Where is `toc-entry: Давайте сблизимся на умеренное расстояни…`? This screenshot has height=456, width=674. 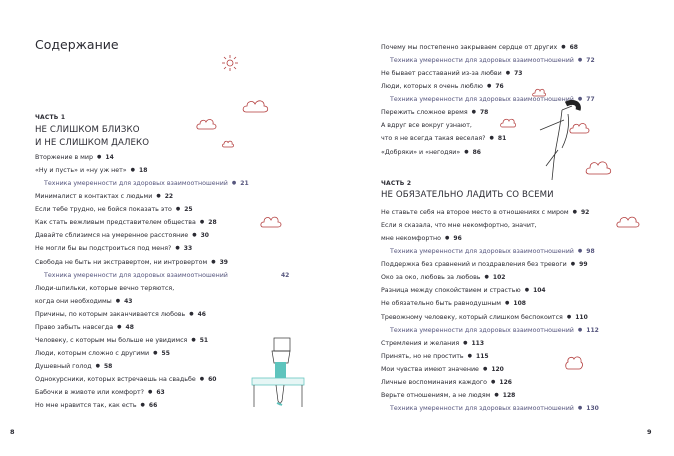 toc-entry: Давайте сблизимся на умеренное расстояни… is located at coordinates (142, 235).